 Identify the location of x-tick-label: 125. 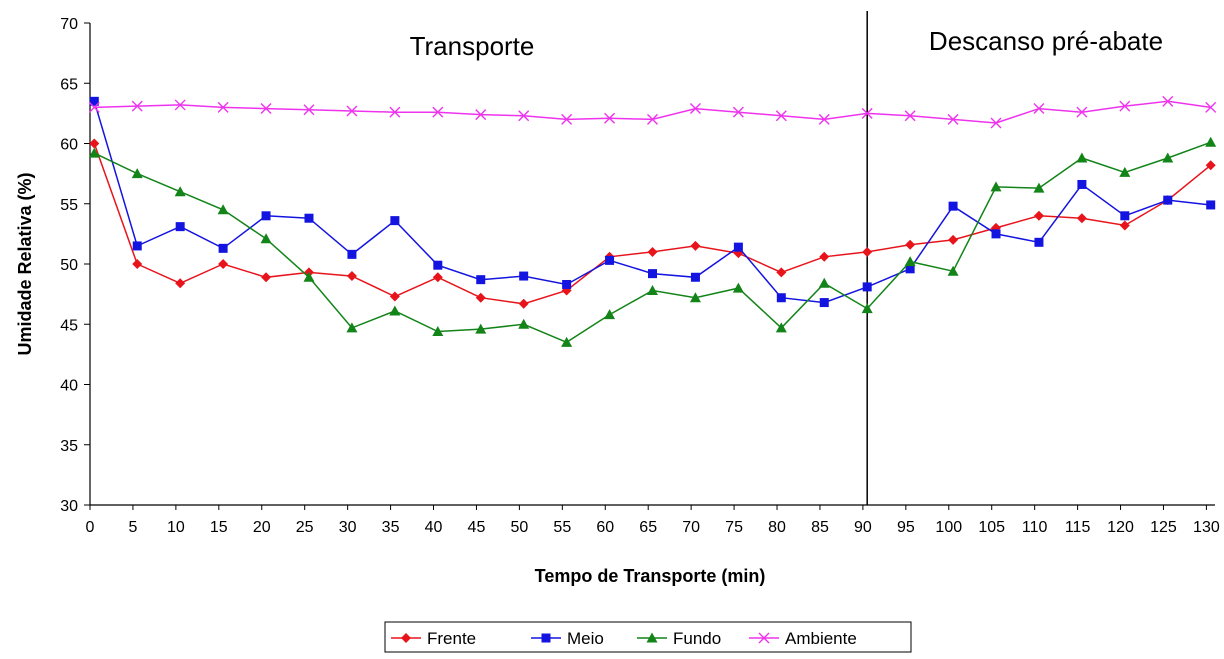
(1163, 527).